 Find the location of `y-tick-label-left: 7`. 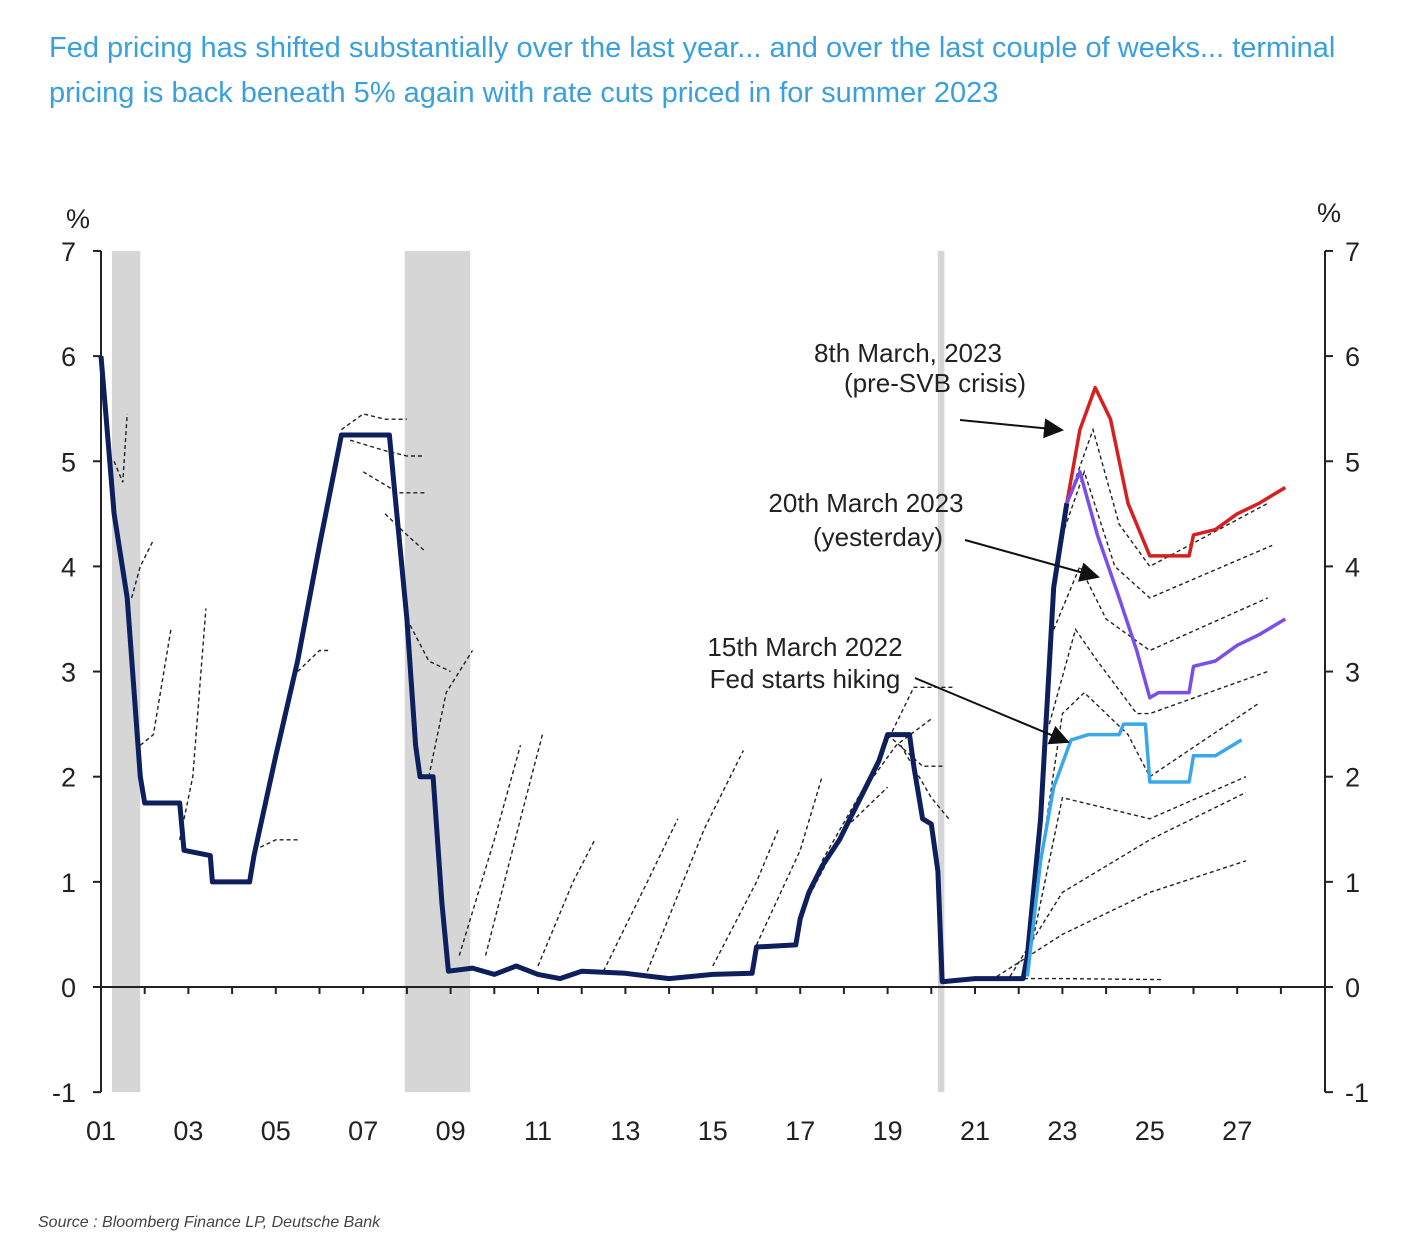

y-tick-label-left: 7 is located at coordinates (68, 252).